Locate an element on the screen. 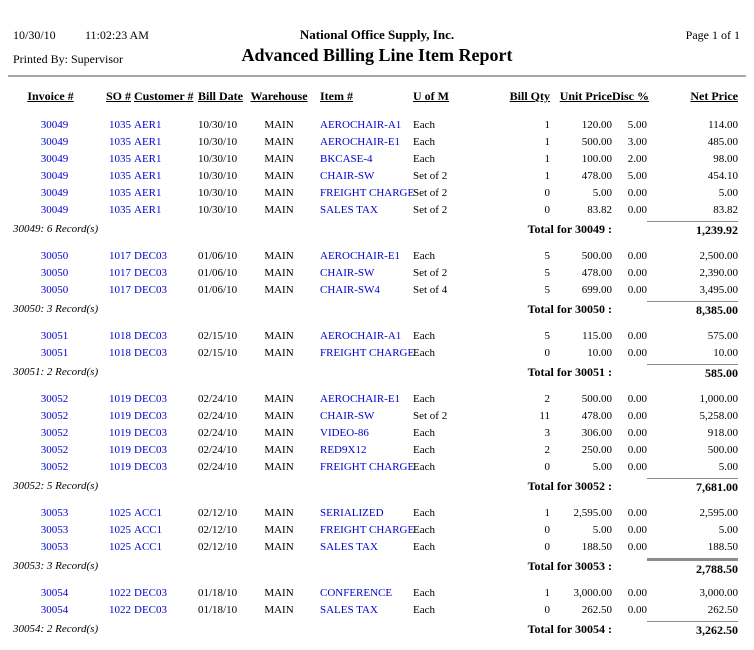 This screenshot has height=650, width=754. cell-bill-date: 02/24/10 is located at coordinates (218, 450).